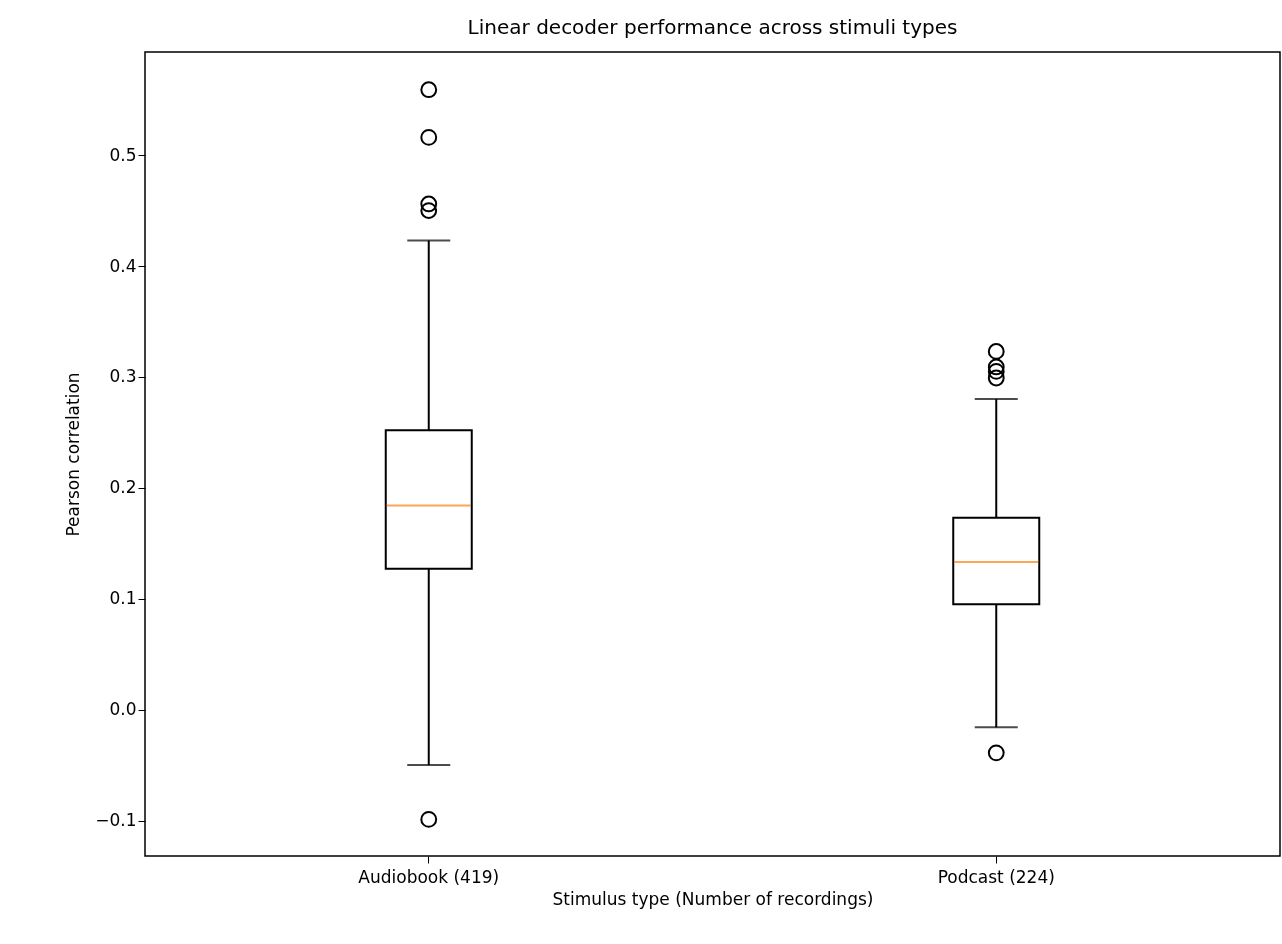 The height and width of the screenshot is (944, 1282). Describe the element at coordinates (116, 820) in the screenshot. I see `y-tick-label: −0.1` at that location.